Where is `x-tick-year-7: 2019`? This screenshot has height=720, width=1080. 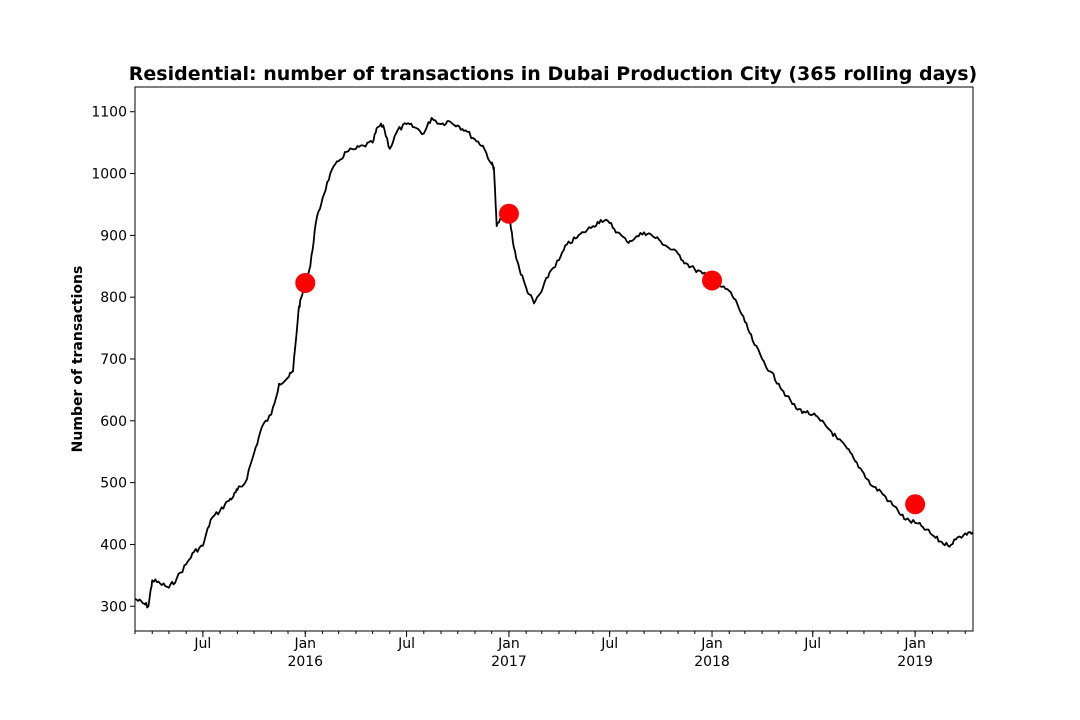 x-tick-year-7: 2019 is located at coordinates (915, 662).